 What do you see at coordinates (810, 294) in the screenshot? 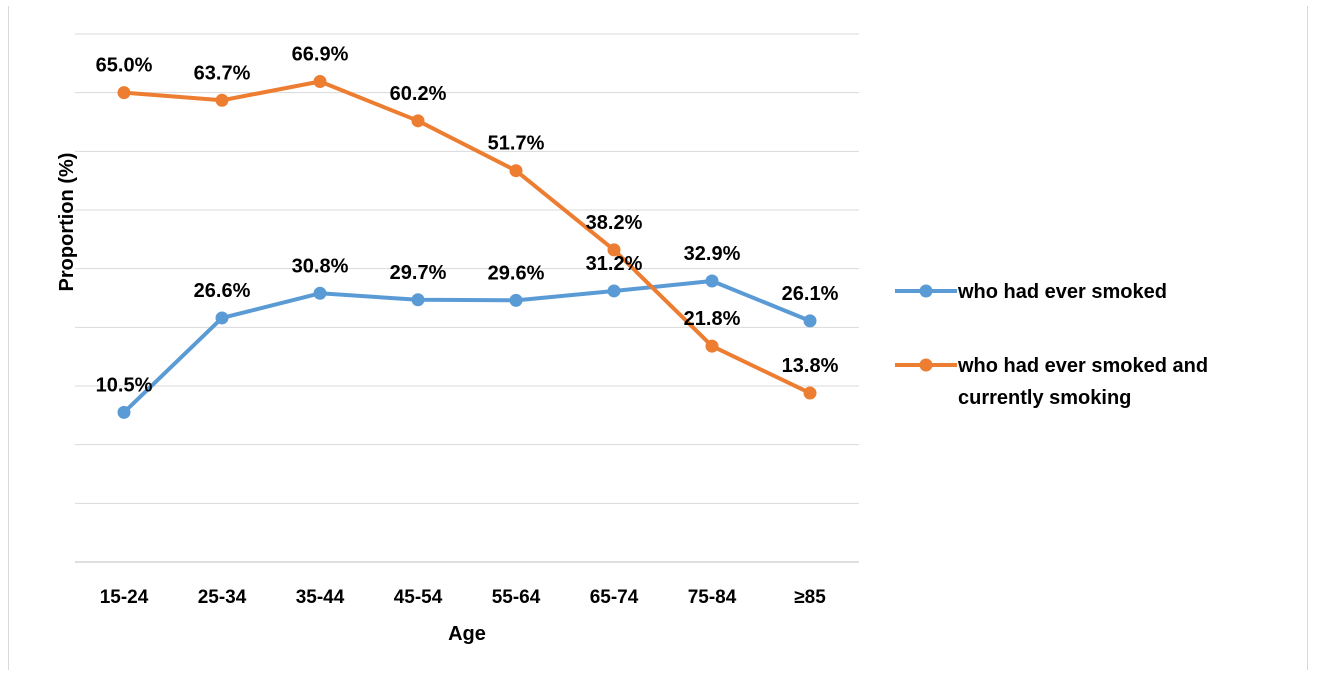
I see `data-label: 26.1%` at bounding box center [810, 294].